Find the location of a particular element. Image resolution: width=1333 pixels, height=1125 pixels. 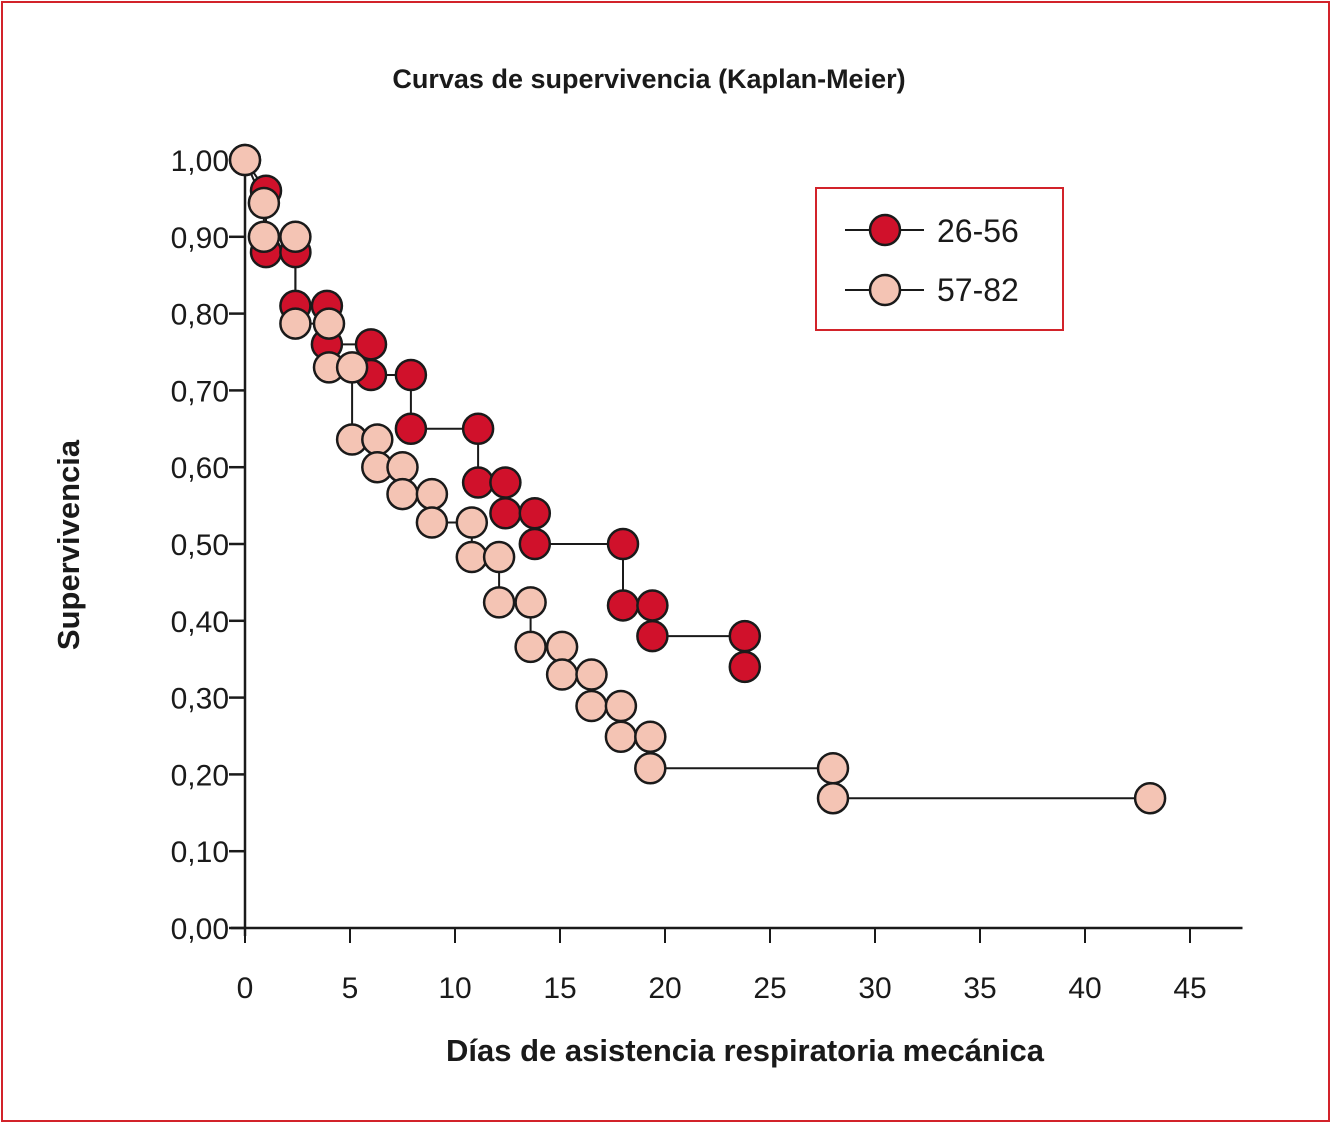

legend-item-57-82: 57-82 is located at coordinates (932, 290).